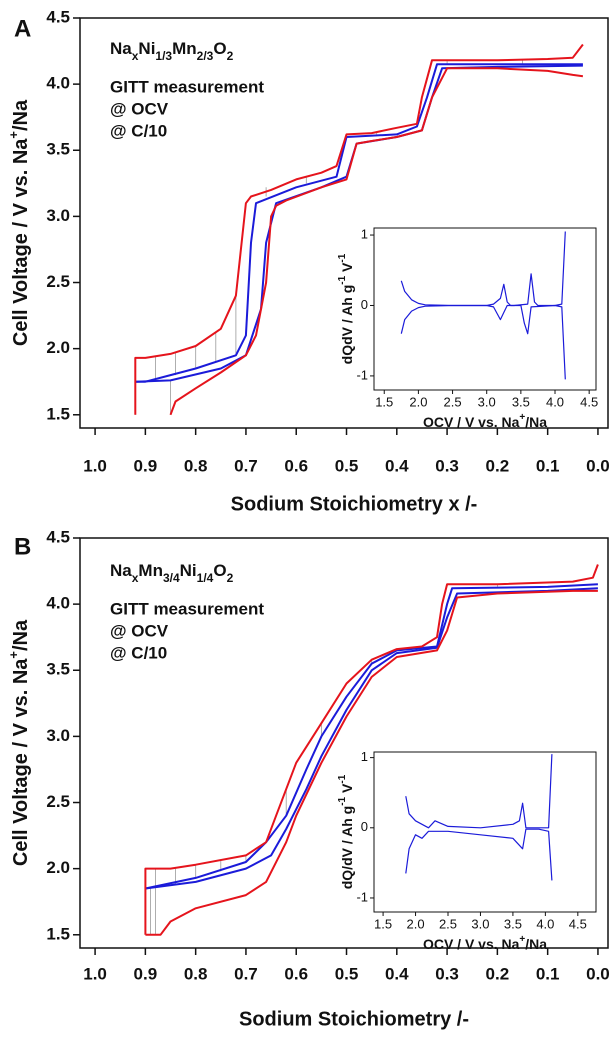  What do you see at coordinates (513, 923) in the screenshot?
I see `inset-x-tick-label: 3.5` at bounding box center [513, 923].